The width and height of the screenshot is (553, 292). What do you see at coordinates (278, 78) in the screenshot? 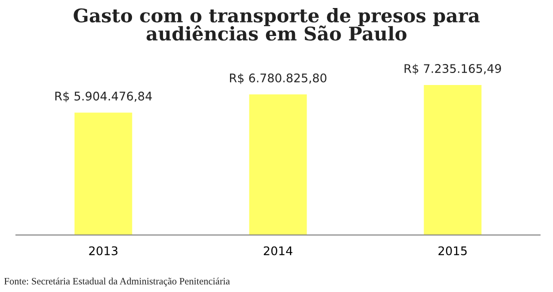
I see `data-label: R$ 6.780.825,80` at bounding box center [278, 78].